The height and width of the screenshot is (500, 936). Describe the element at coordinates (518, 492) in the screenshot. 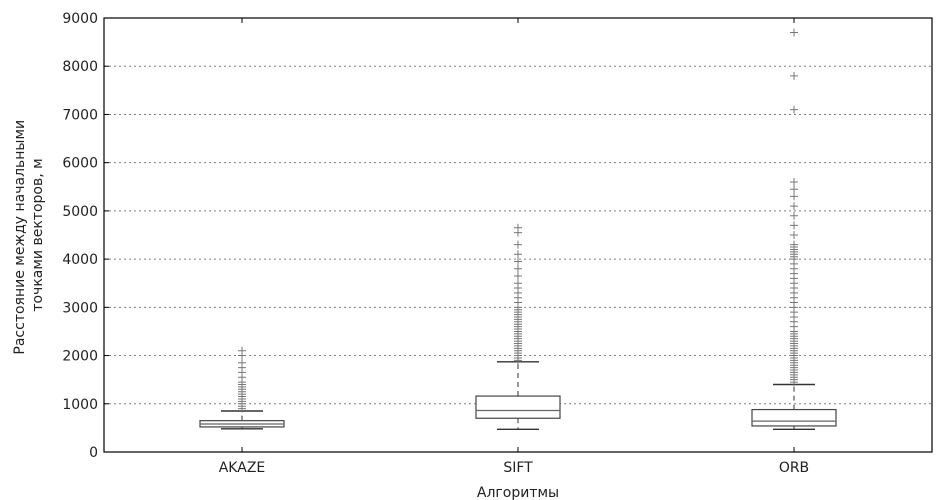

I see `x-axis-title: Алгоритмы` at that location.